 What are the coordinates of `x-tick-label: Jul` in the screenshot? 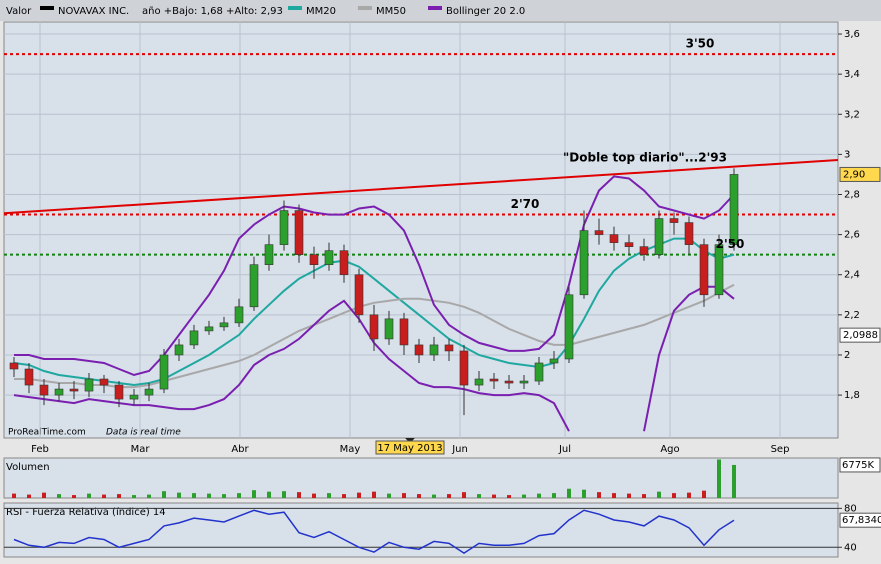 It's located at (564, 449).